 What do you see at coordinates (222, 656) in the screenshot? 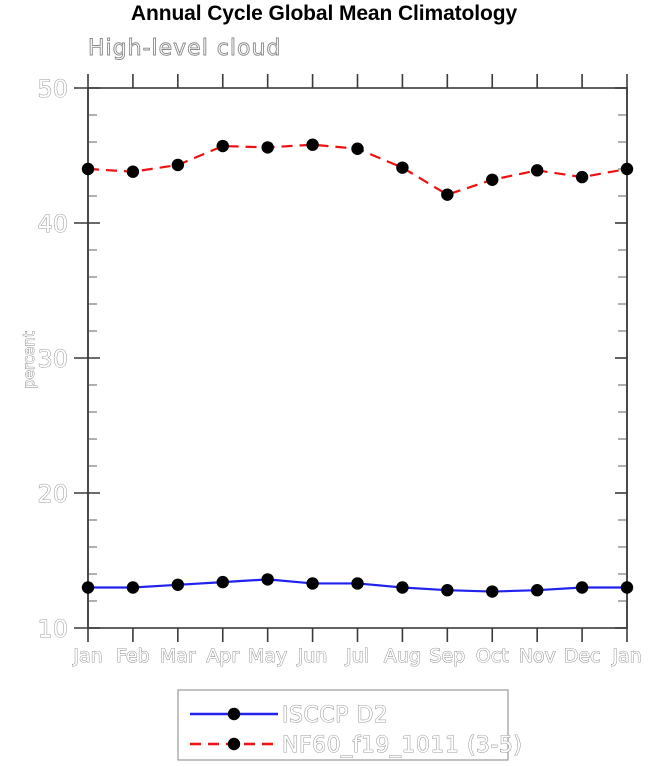
I see `x-tick-label: Apr` at bounding box center [222, 656].